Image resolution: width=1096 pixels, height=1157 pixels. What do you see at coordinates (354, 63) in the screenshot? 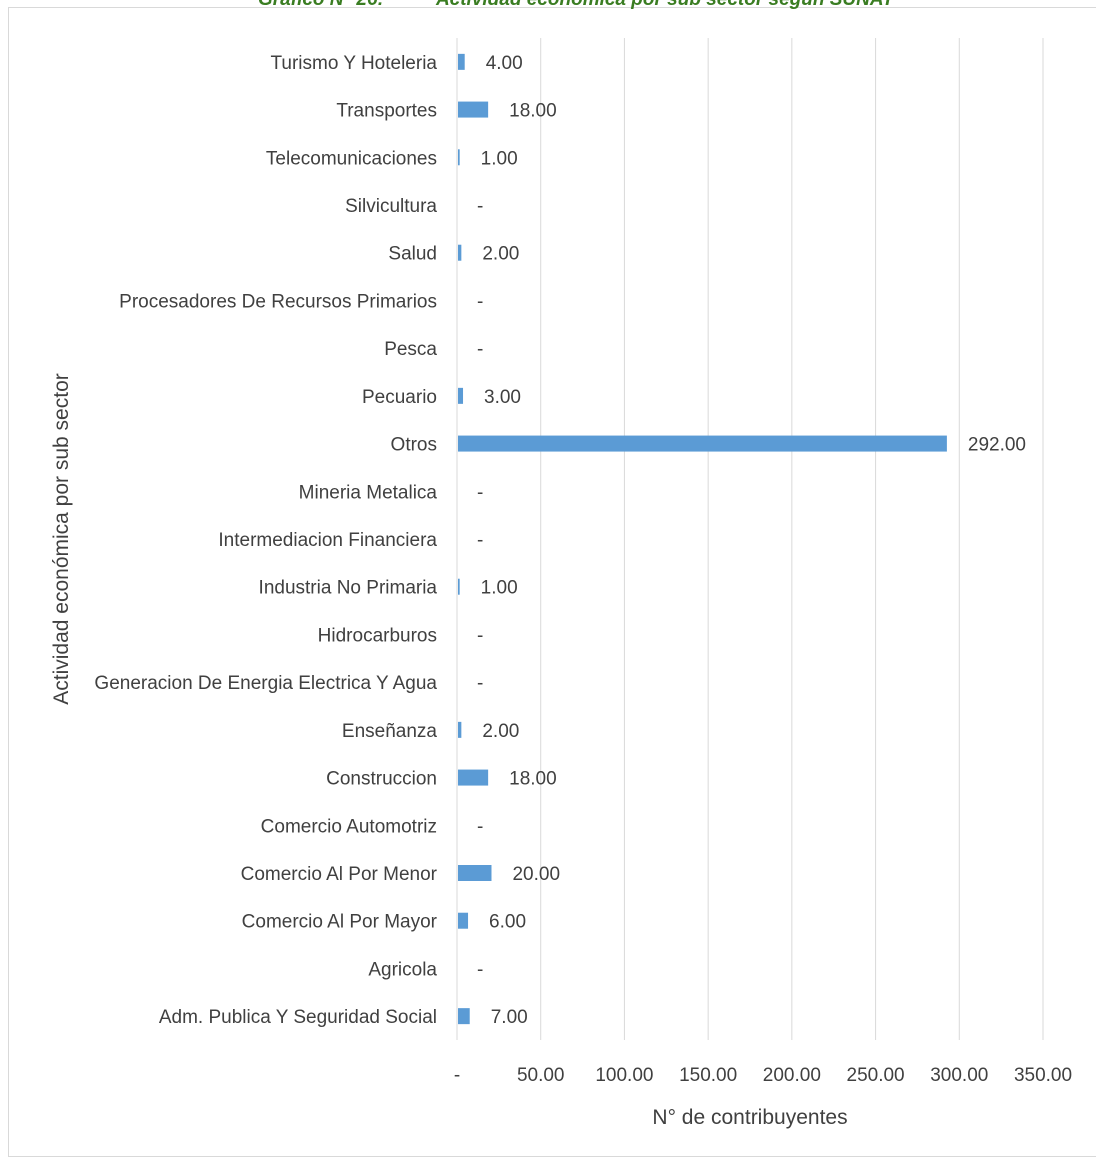
I see `category-label: Turismo Y Hoteleria` at bounding box center [354, 63].